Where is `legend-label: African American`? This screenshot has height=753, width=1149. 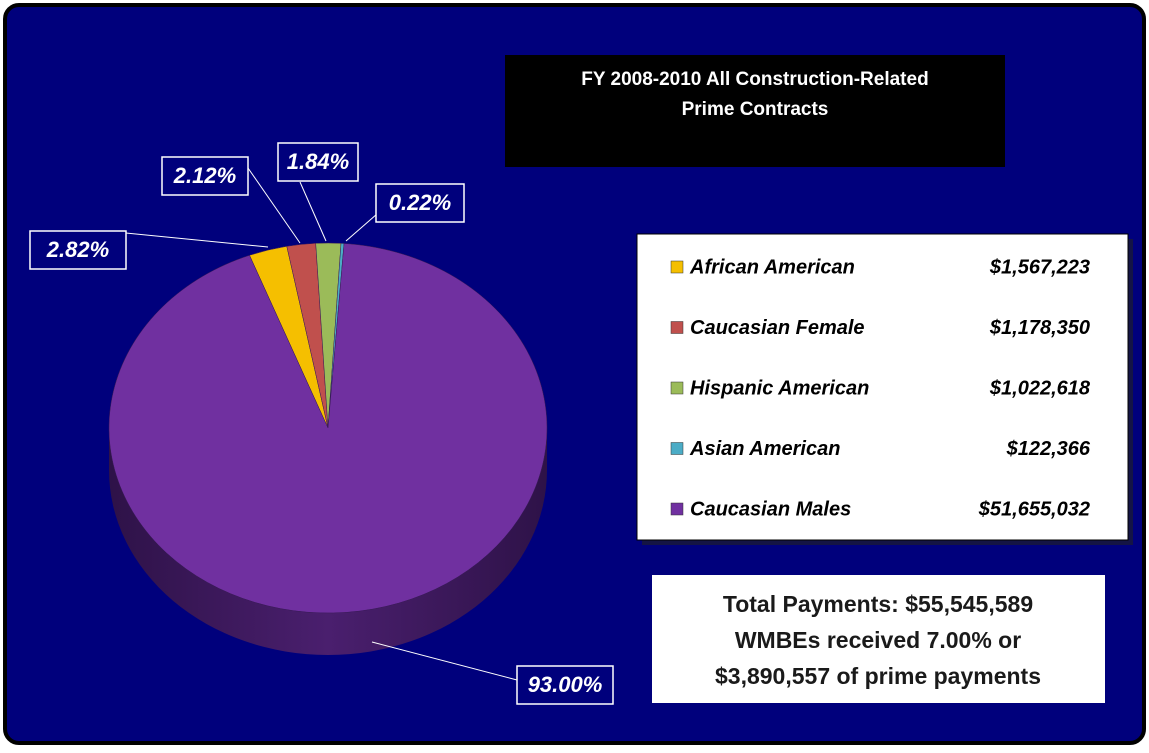 legend-label: African American is located at coordinates (772, 267).